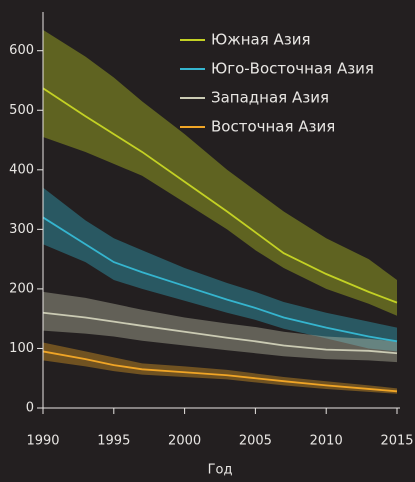 This screenshot has width=415, height=482. What do you see at coordinates (270, 98) in the screenshot?
I see `legend-label: Западная Азия` at bounding box center [270, 98].